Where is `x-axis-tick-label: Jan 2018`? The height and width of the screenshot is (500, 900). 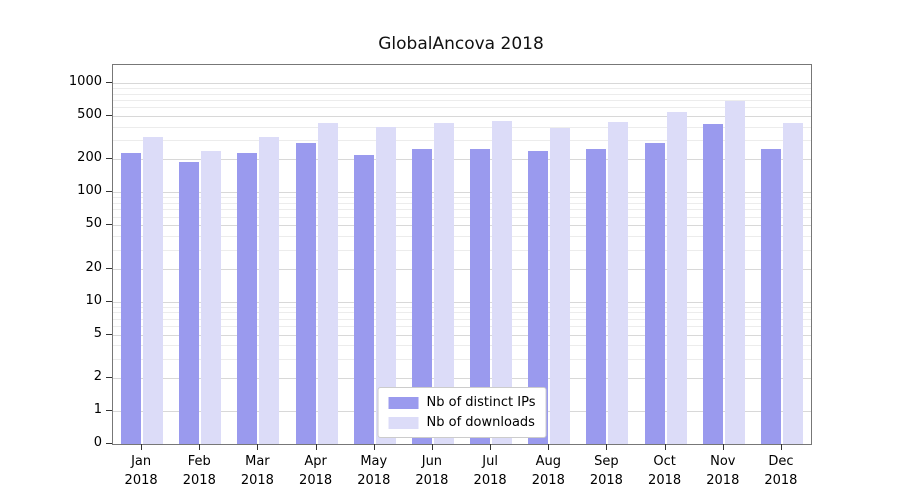
x-axis-tick-label: Jan 2018 is located at coordinates (141, 471).